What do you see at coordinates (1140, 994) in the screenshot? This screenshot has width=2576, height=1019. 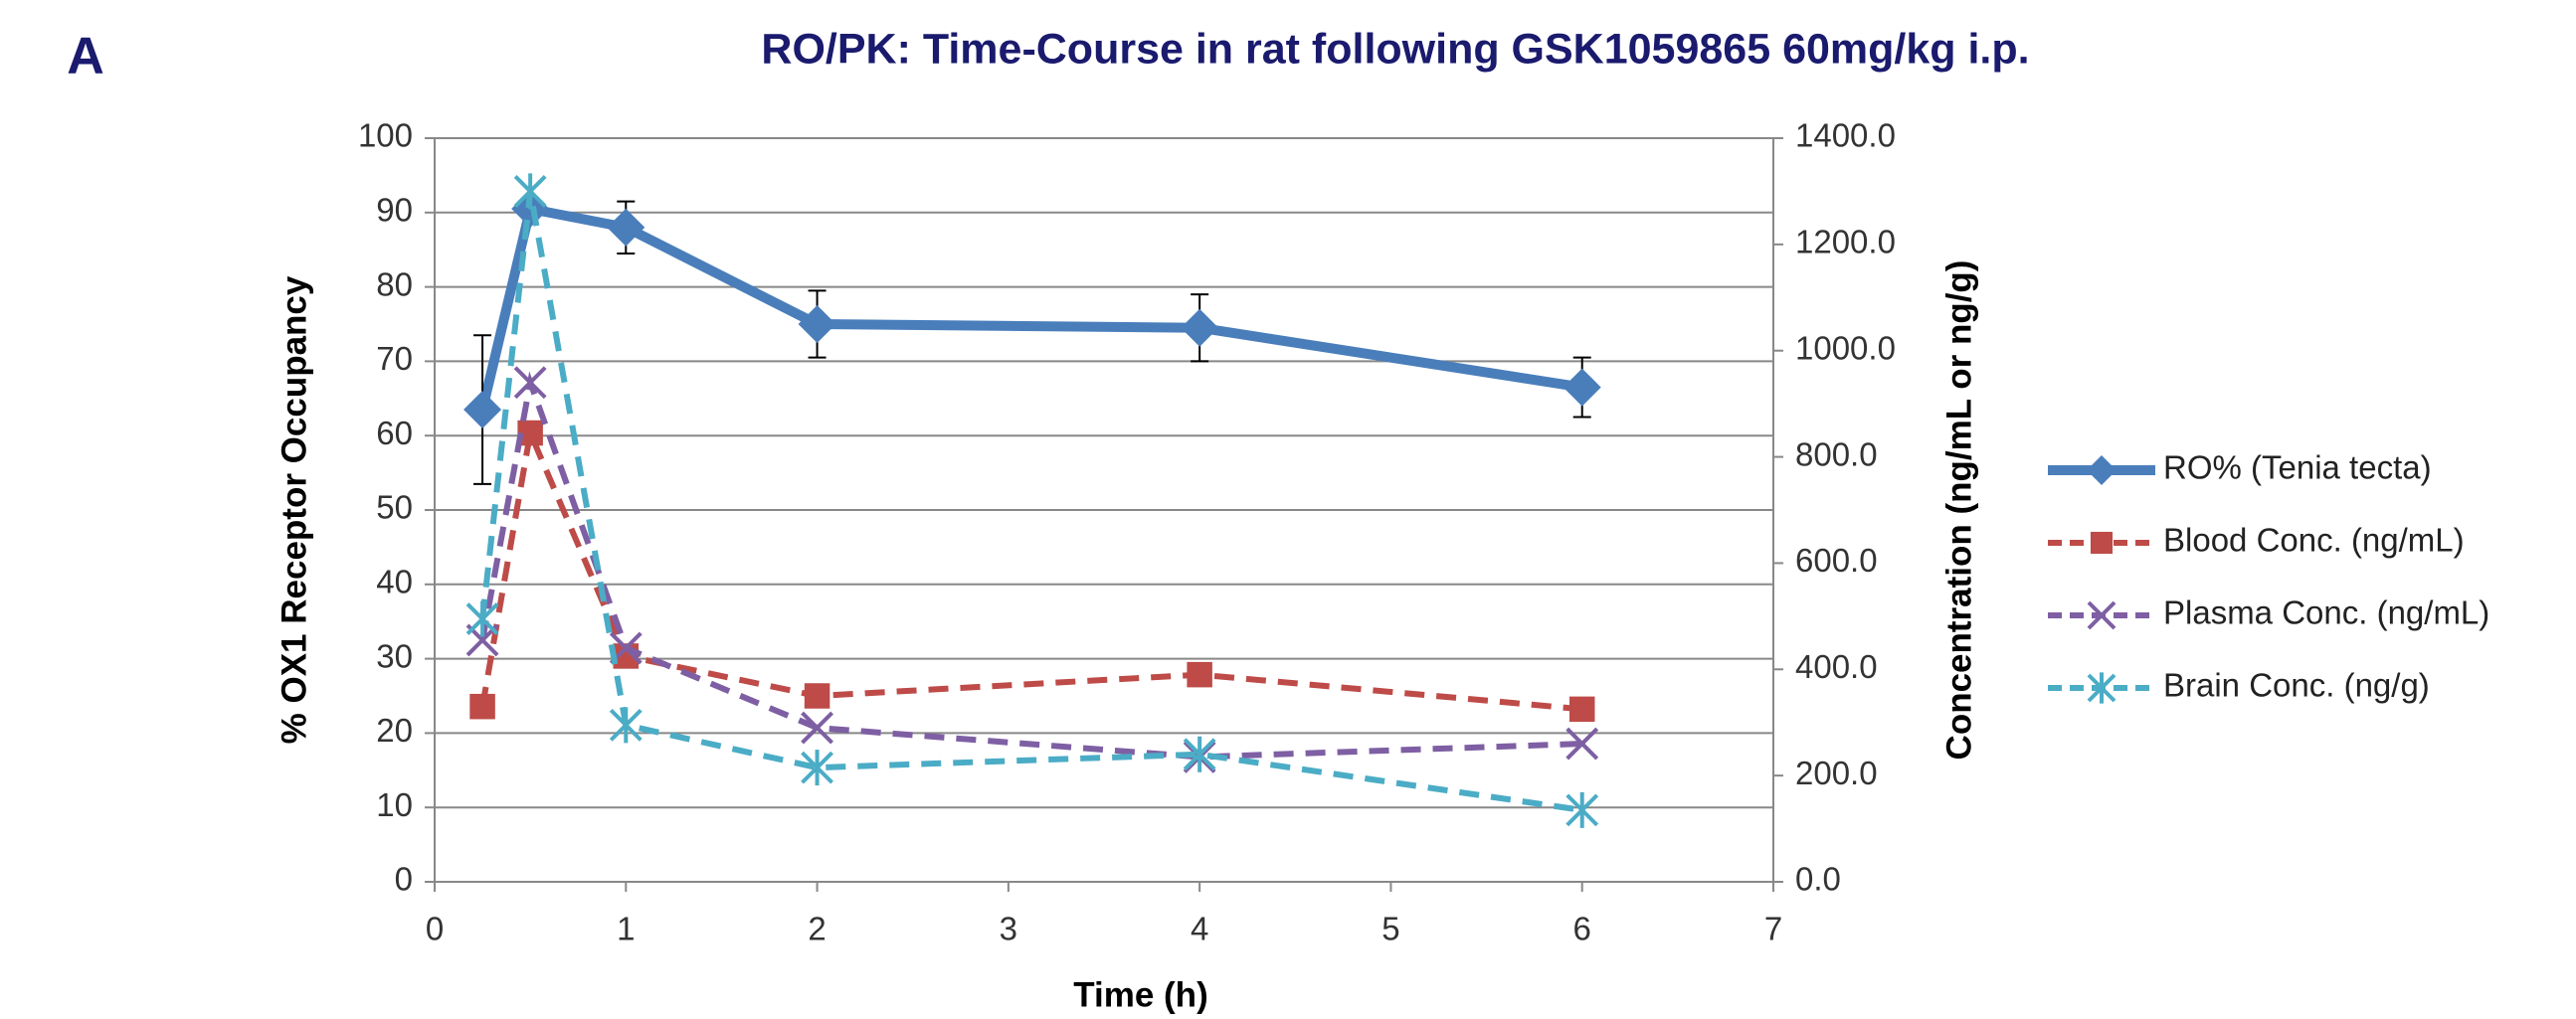 I see `x-axis-label: Time (h)` at bounding box center [1140, 994].